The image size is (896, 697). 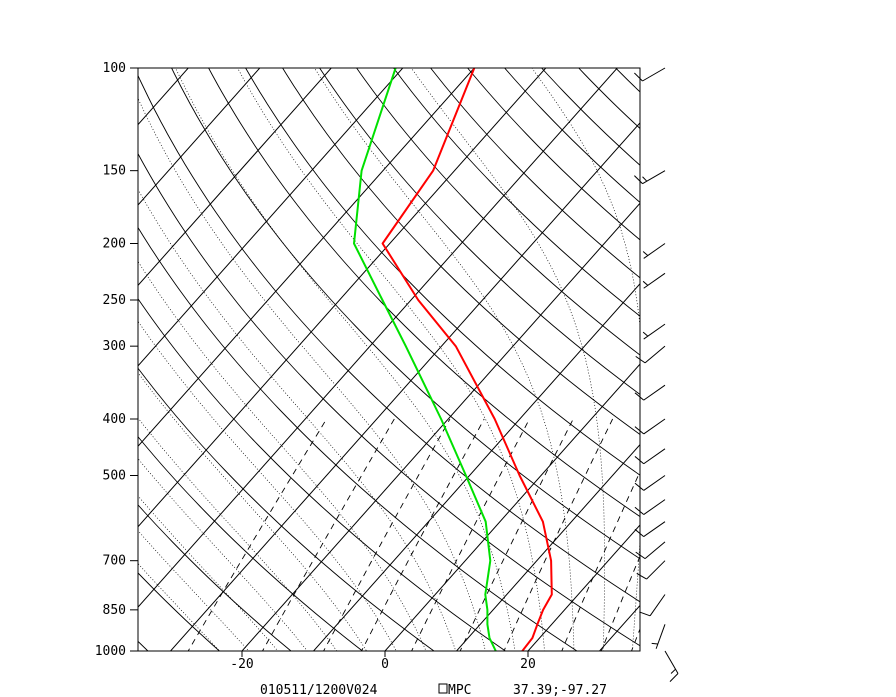 I want to click on dewpoint-trace, so click(x=425, y=359).